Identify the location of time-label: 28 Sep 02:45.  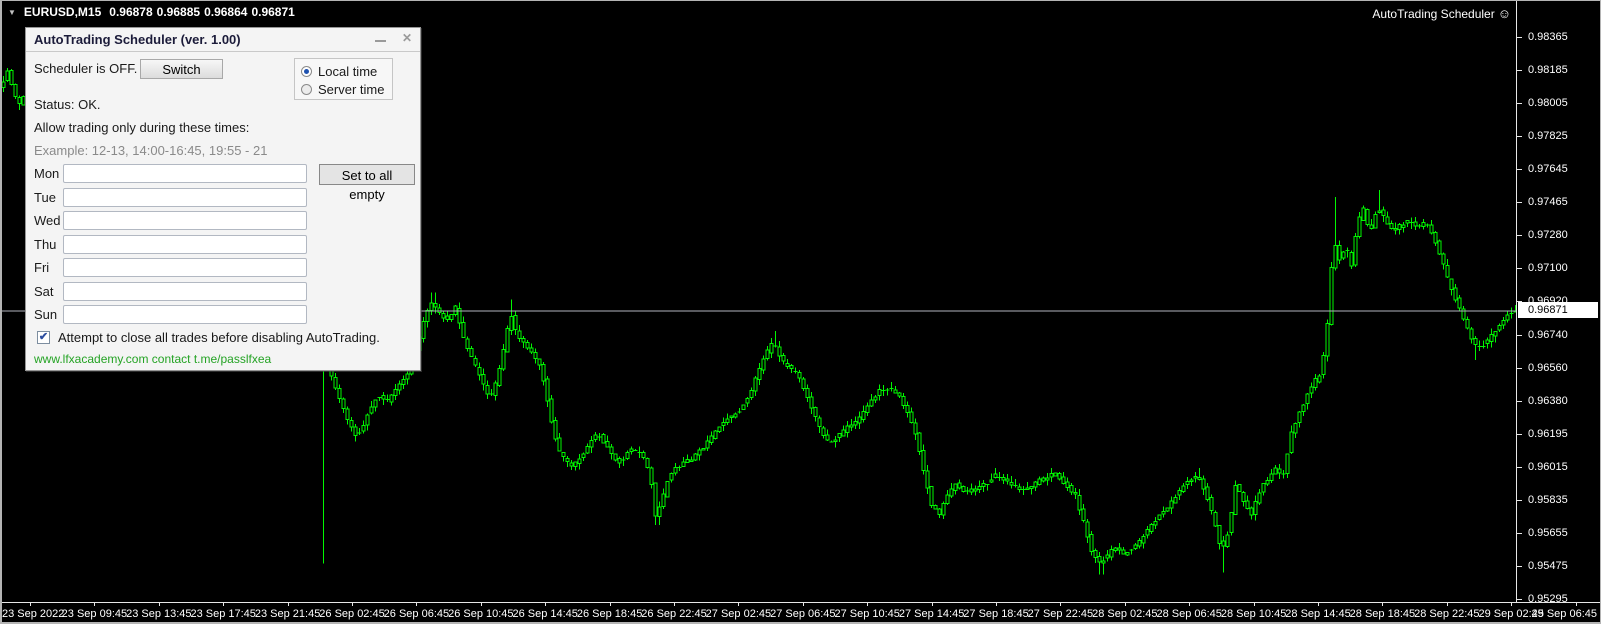
(1125, 614).